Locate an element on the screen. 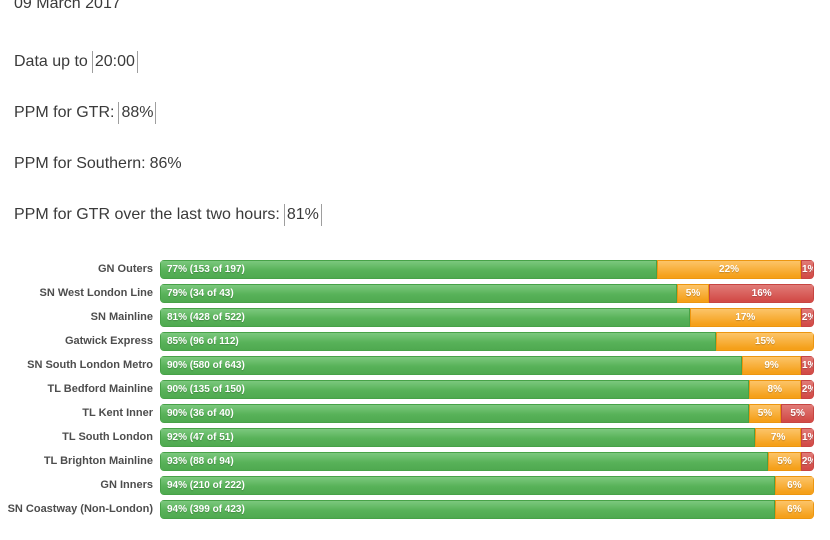 This screenshot has width=830, height=540. chart-row: TL Kent Inner 90% (36 of 40) 5% 5% is located at coordinates (407, 413).